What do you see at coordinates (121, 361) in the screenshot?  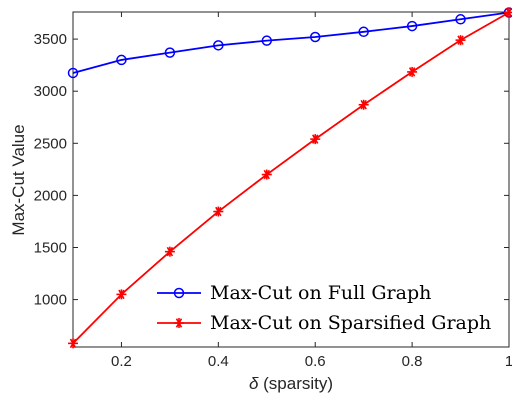 I see `x-tick-label: 0.2` at bounding box center [121, 361].